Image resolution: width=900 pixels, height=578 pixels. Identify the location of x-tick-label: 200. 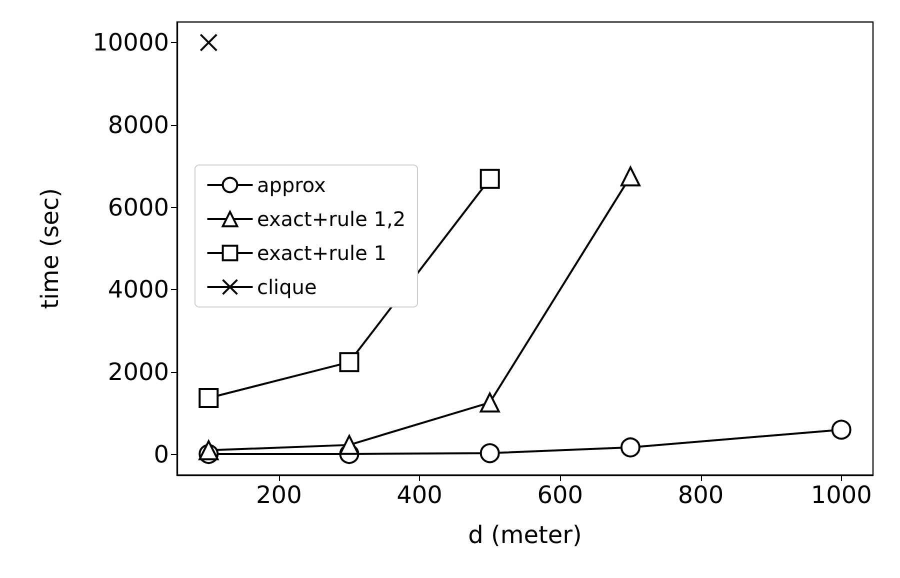
(279, 495).